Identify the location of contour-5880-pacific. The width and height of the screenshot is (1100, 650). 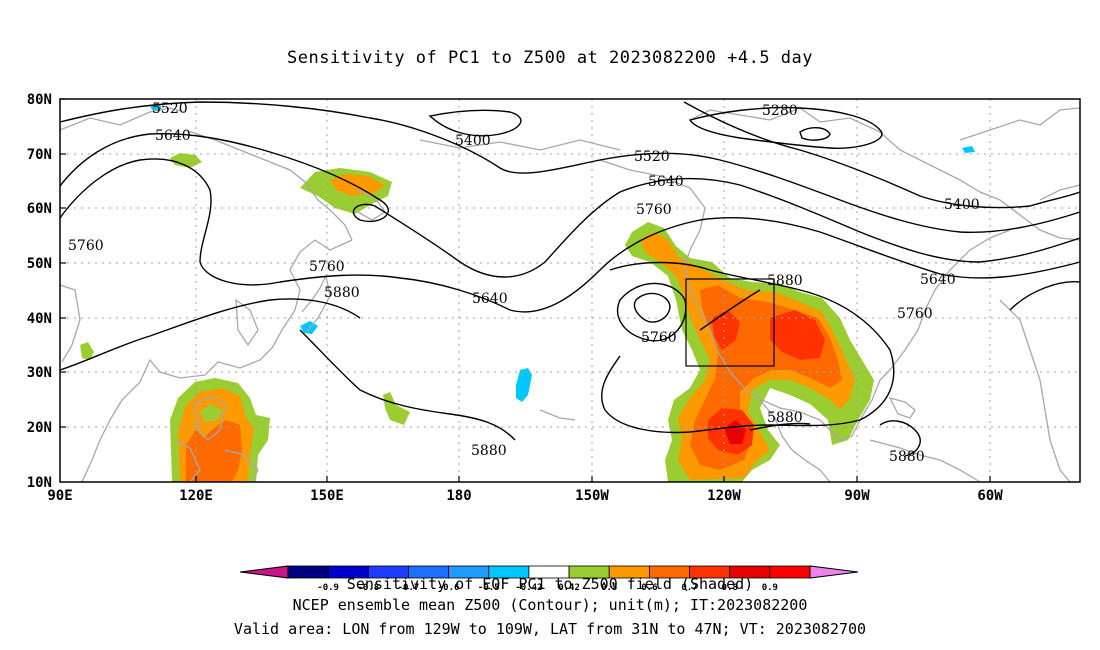
(407, 385).